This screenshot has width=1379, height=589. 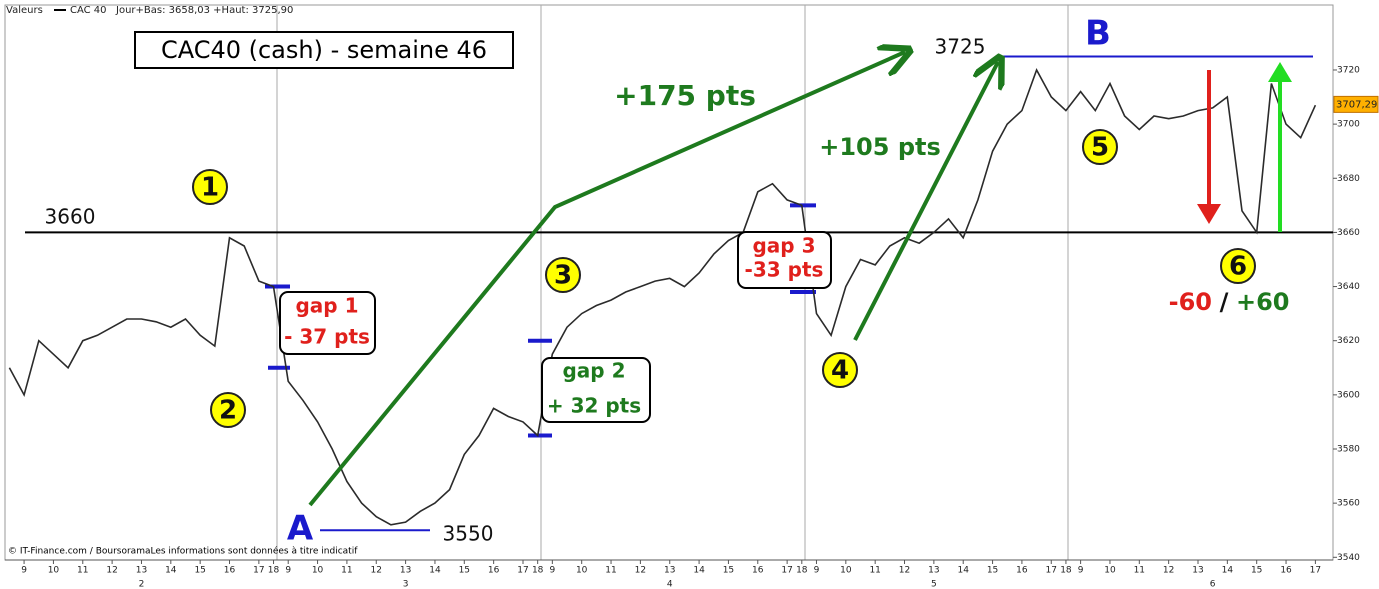 I want to click on point-label: 3, so click(x=563, y=276).